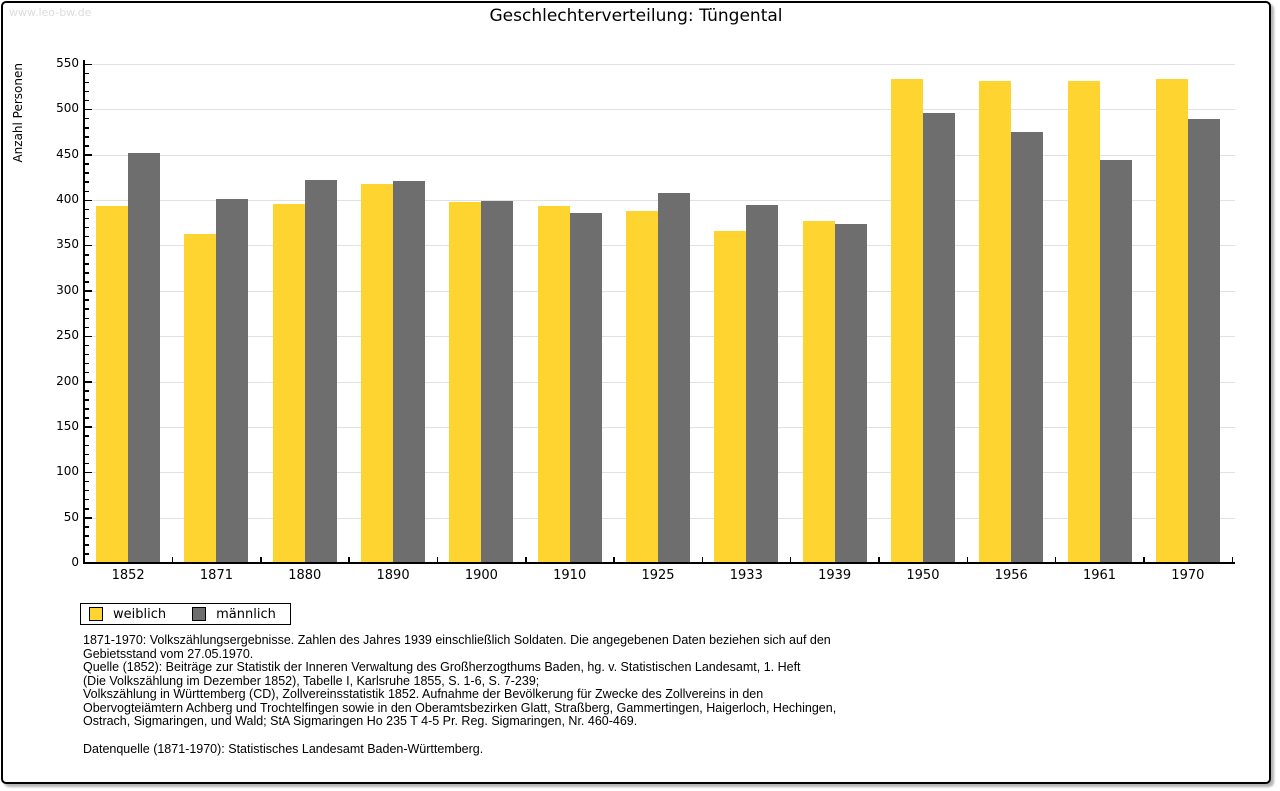  Describe the element at coordinates (642, 386) in the screenshot. I see `bar-weiblich-1925` at that location.